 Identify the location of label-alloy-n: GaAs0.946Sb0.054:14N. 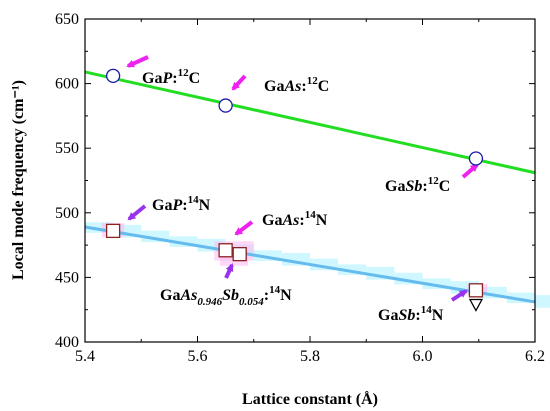
(226, 296).